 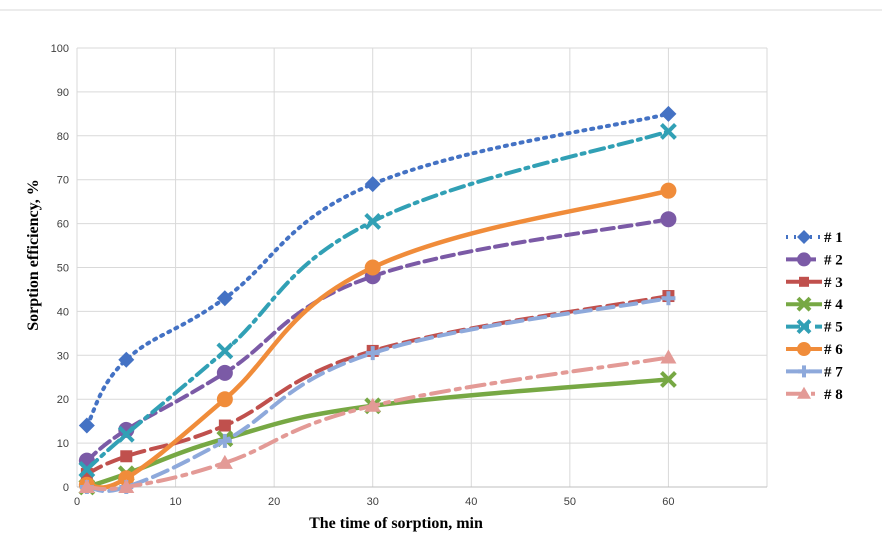 What do you see at coordinates (373, 502) in the screenshot?
I see `x-tick-label: 30` at bounding box center [373, 502].